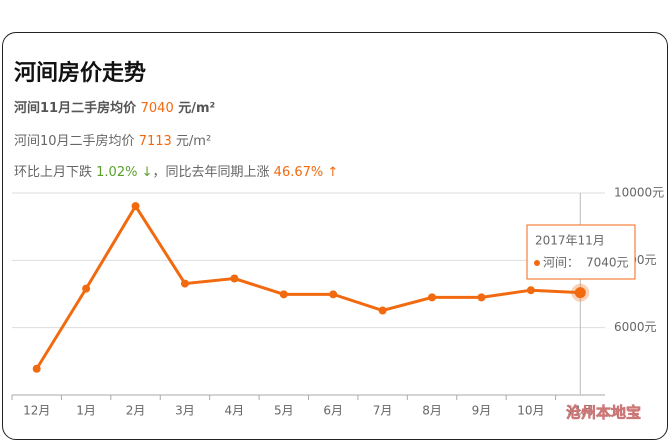 Image resolution: width=671 pixels, height=442 pixels. Describe the element at coordinates (383, 411) in the screenshot. I see `x-tick-label: 7月` at that location.